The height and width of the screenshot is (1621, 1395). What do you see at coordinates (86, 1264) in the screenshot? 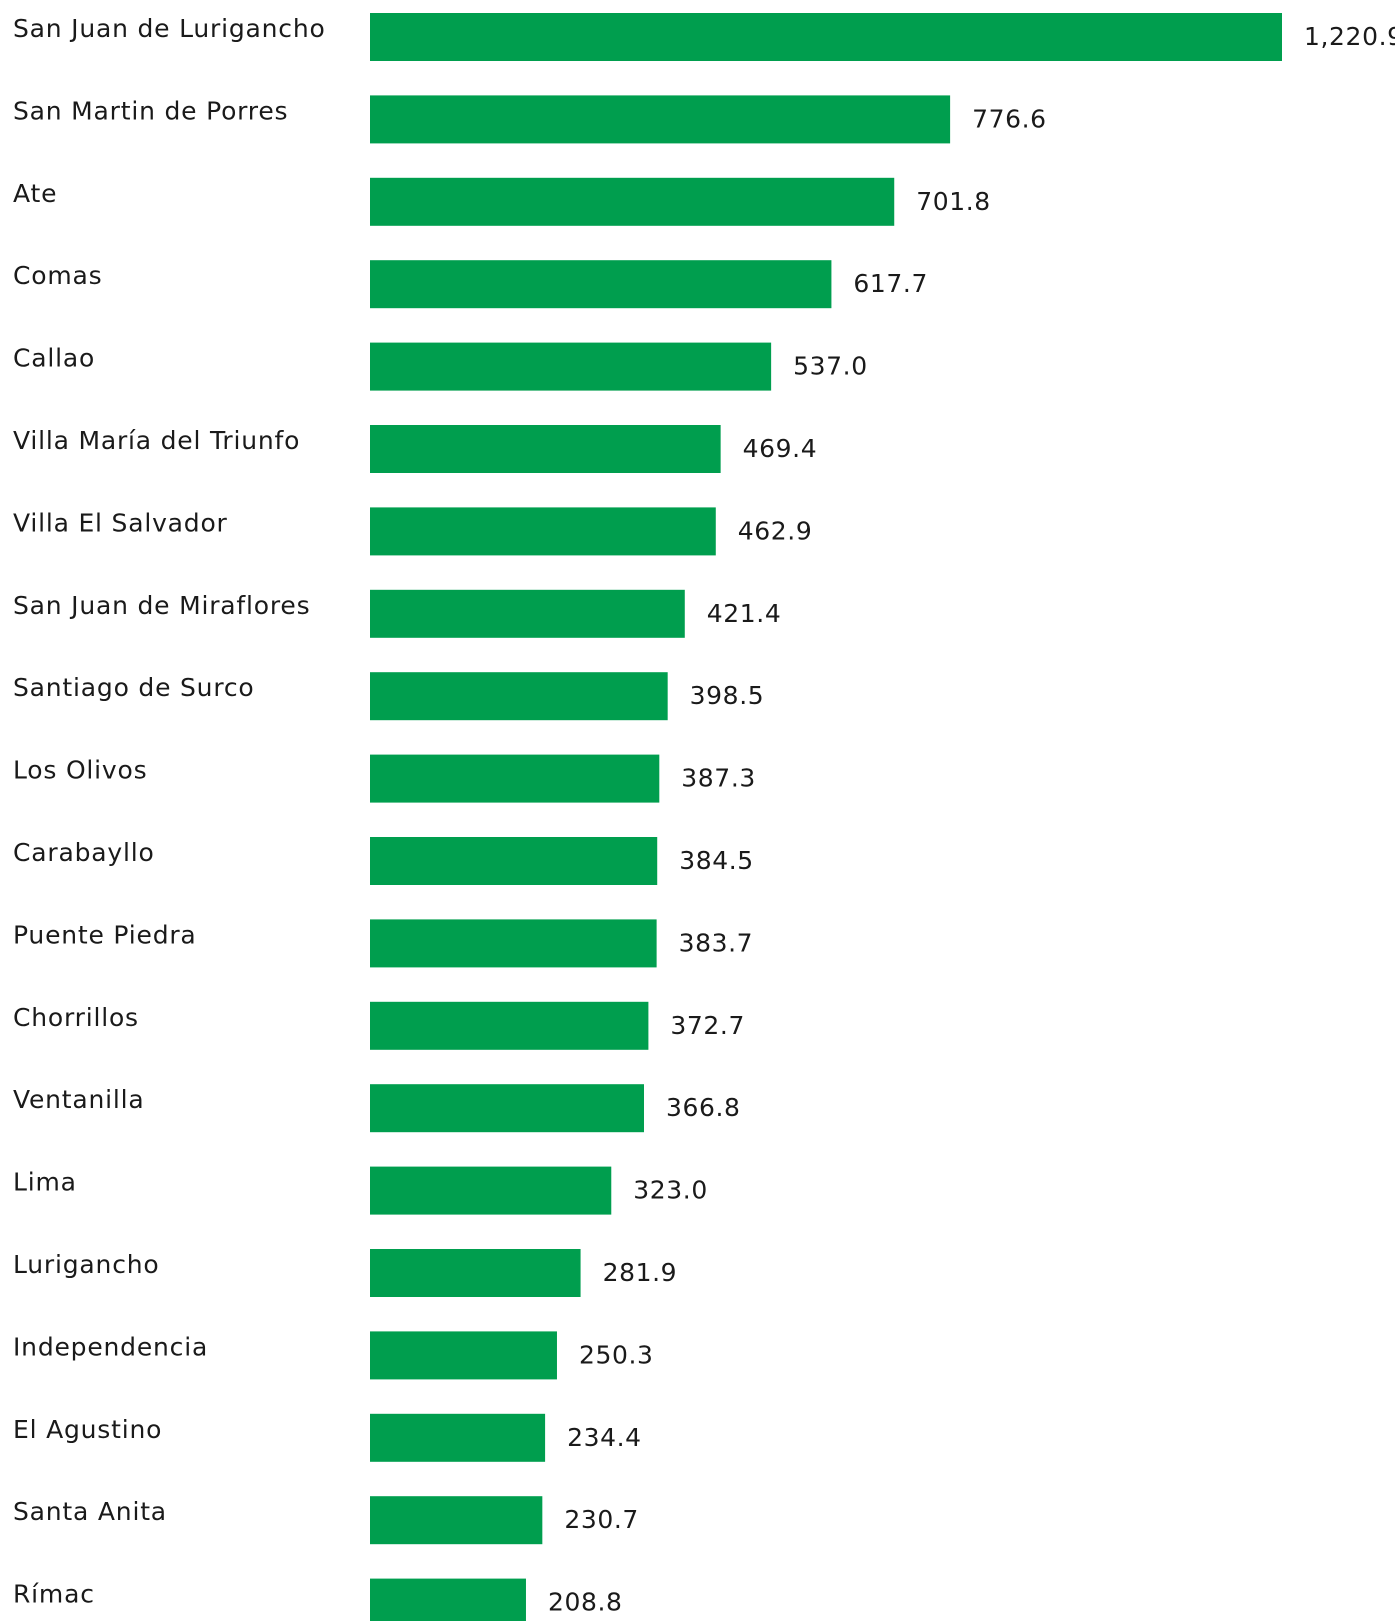
I see `category-label: Lurigancho` at bounding box center [86, 1264].